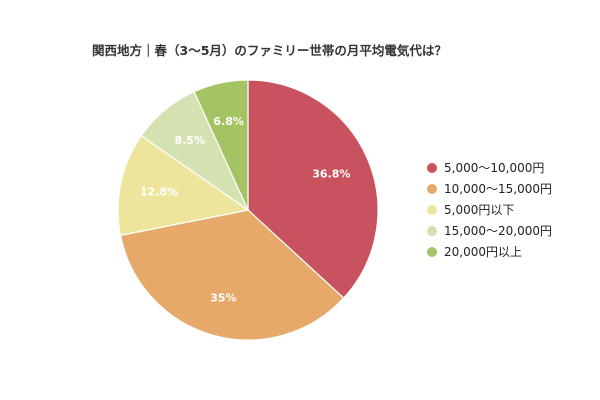  I want to click on slice-value-label-5: 6.8%, so click(228, 121).